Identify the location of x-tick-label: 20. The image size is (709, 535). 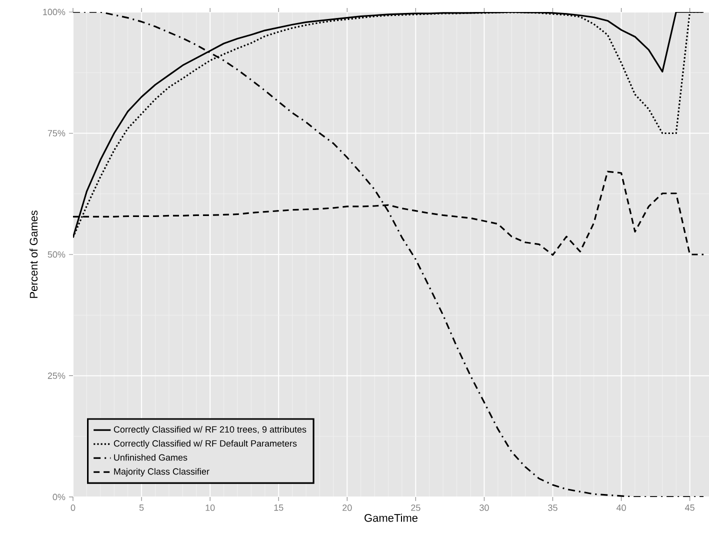
(347, 507).